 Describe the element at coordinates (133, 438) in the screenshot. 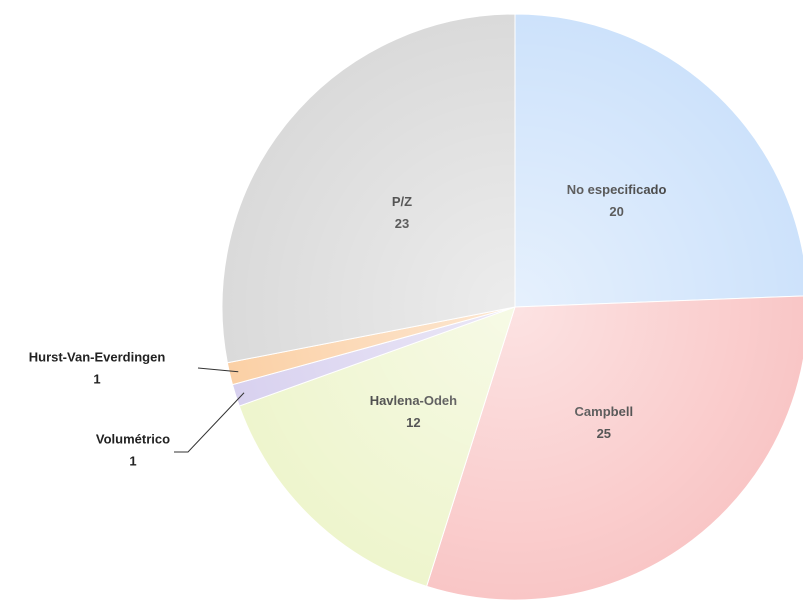

I see `slice-label: Volumétrico` at that location.